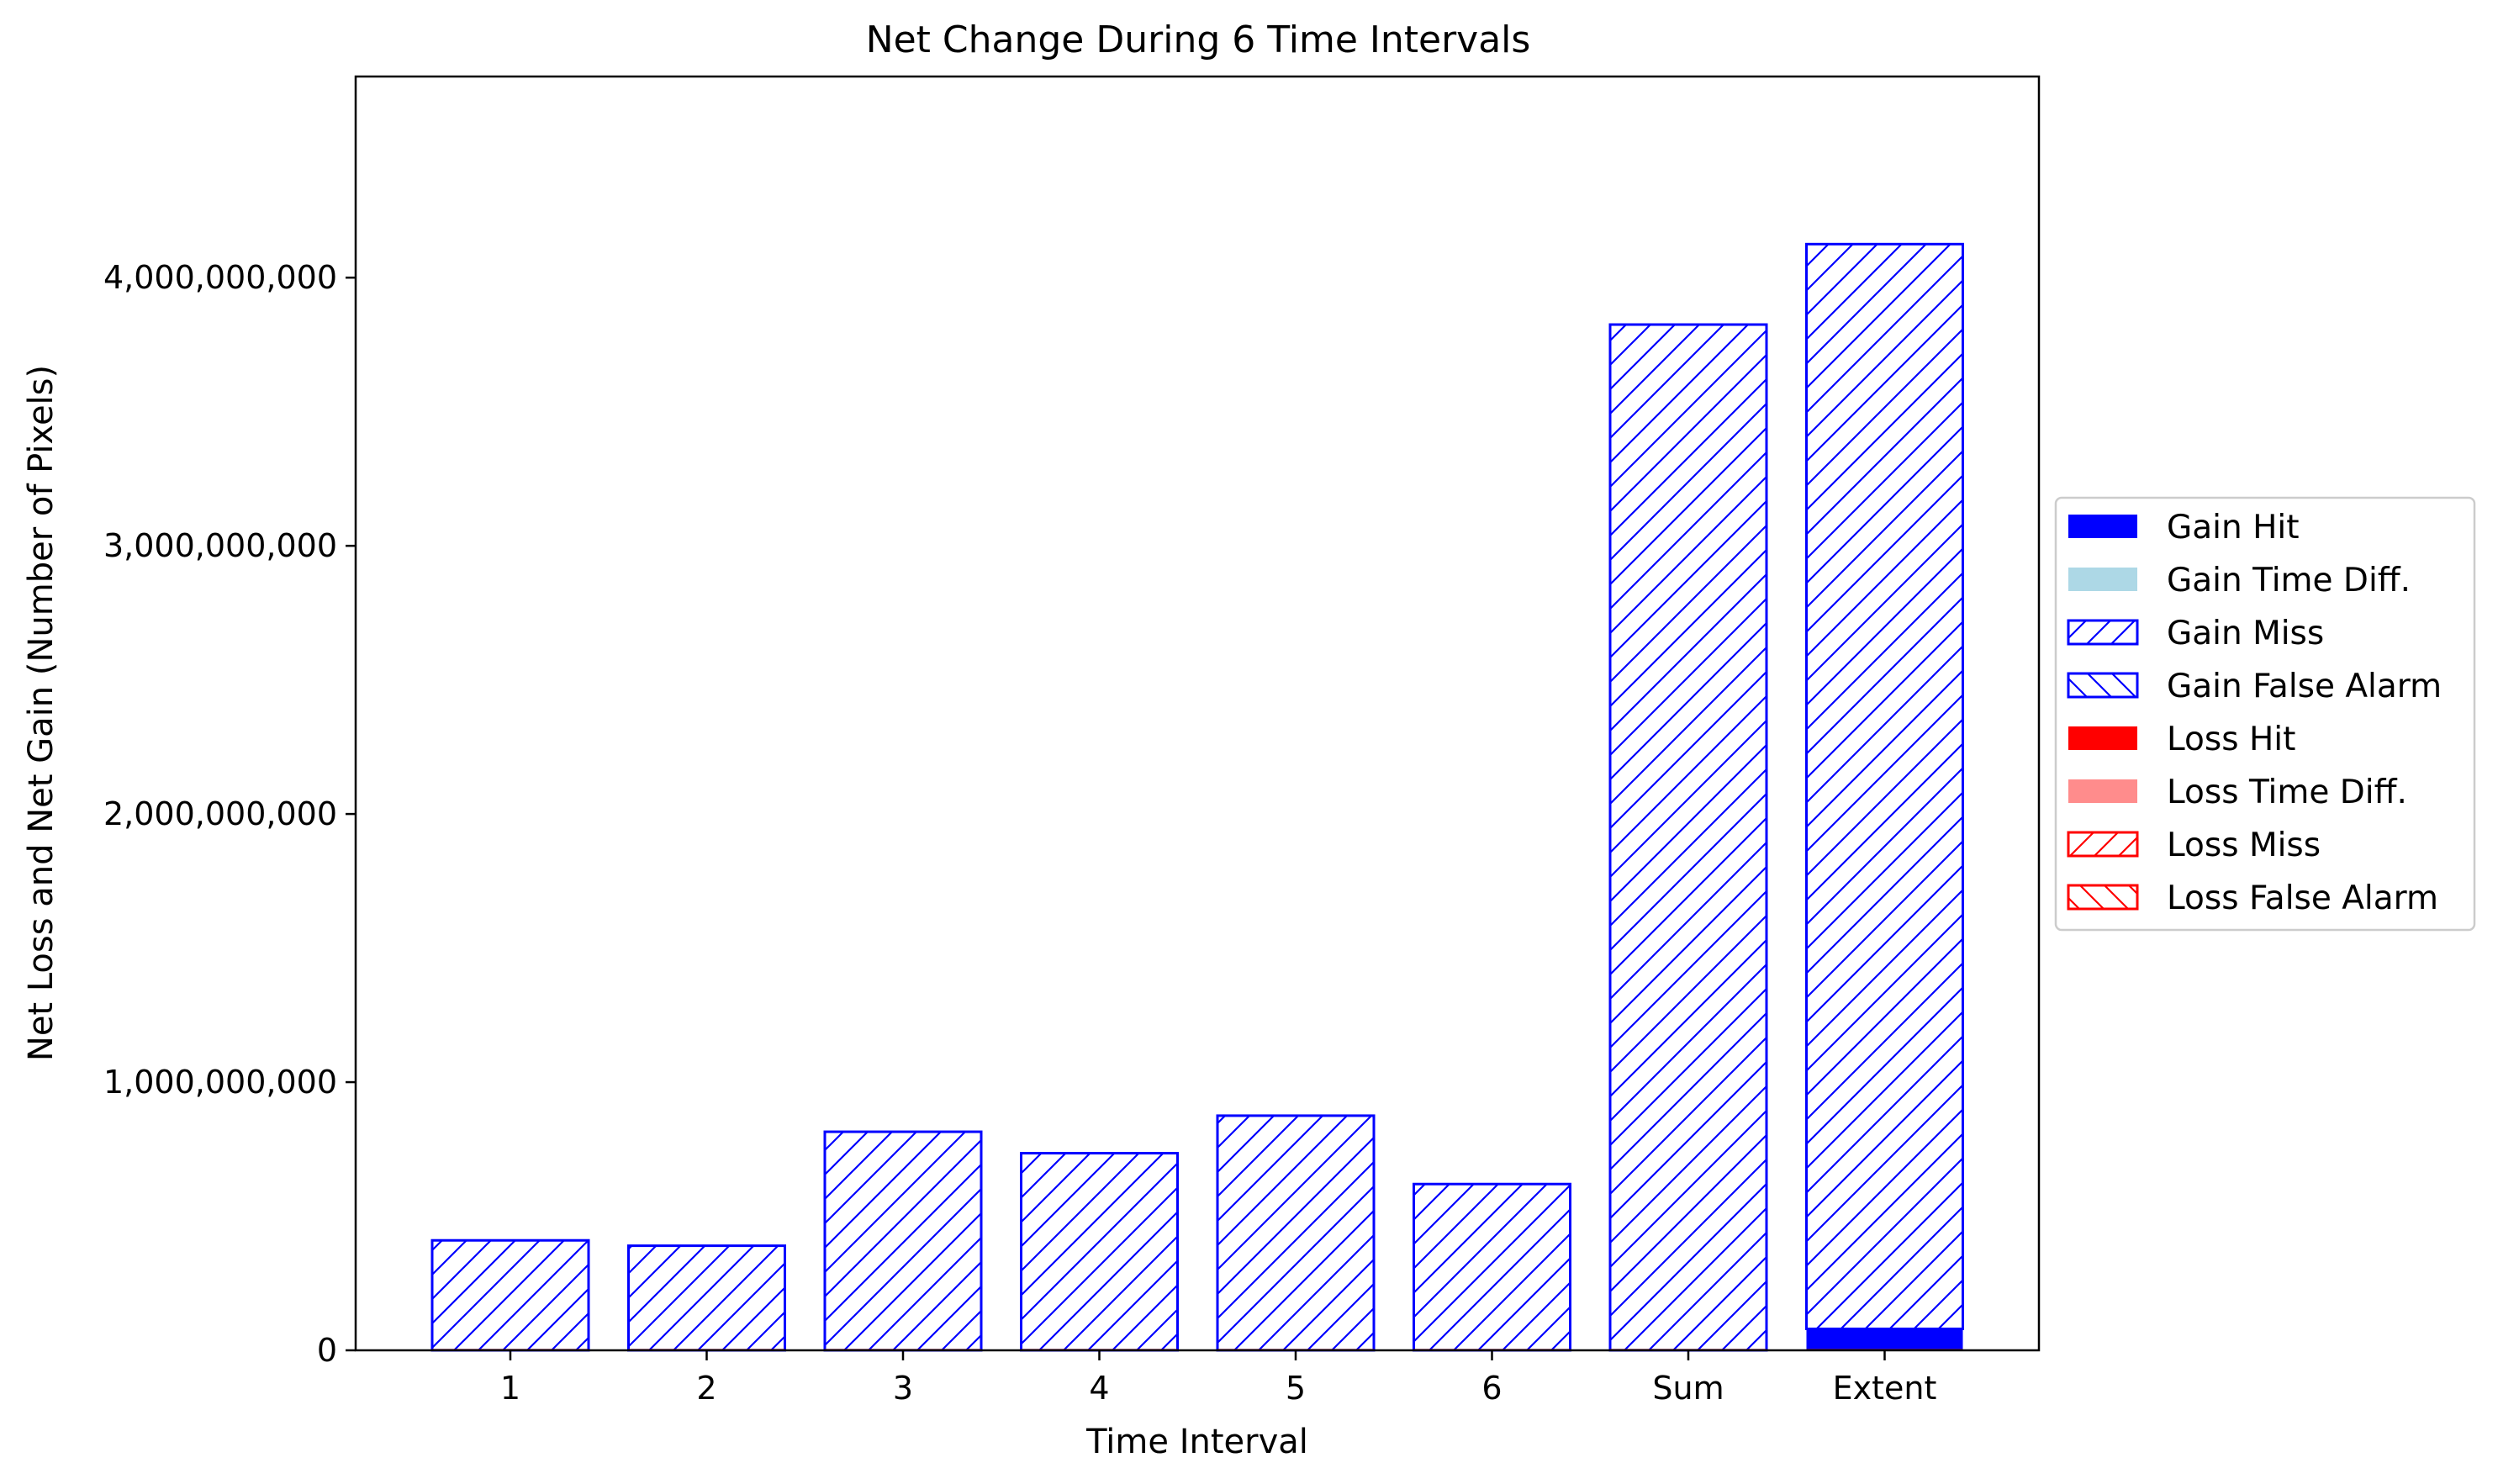  Describe the element at coordinates (1885, 1388) in the screenshot. I see `x-tick-label: Extent` at that location.